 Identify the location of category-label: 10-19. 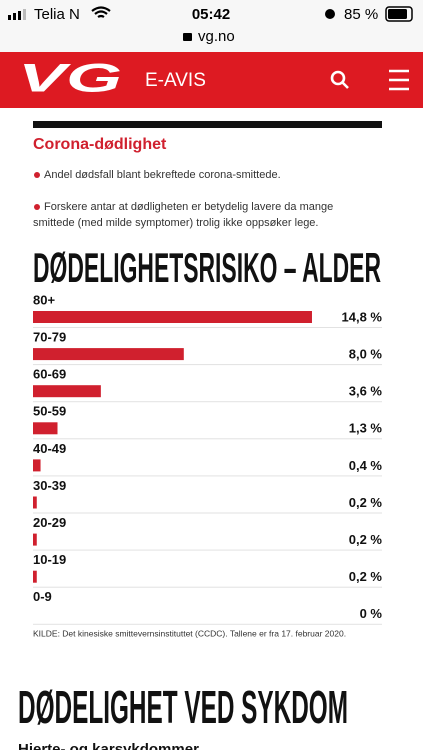
(49, 559).